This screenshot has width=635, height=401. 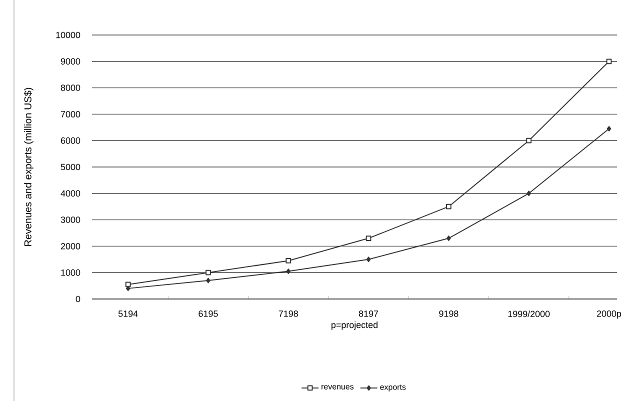 What do you see at coordinates (70, 272) in the screenshot?
I see `y-tick-label: 1000` at bounding box center [70, 272].